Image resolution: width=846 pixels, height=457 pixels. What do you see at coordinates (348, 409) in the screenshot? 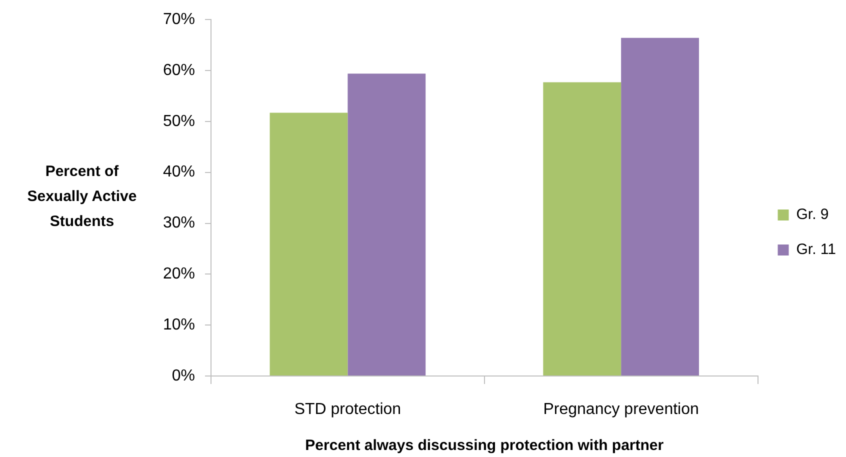
I see `x-tick-label: STD protection` at bounding box center [348, 409].